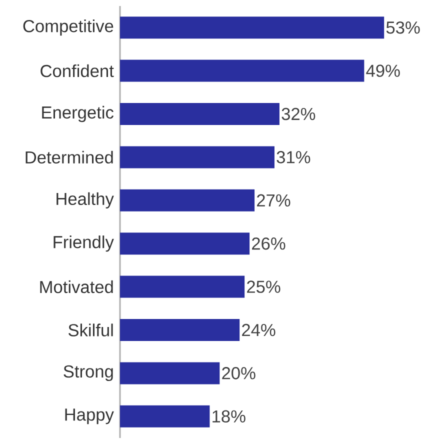 The image size is (429, 443). I want to click on y-tick-label: Competitive, so click(68, 28).